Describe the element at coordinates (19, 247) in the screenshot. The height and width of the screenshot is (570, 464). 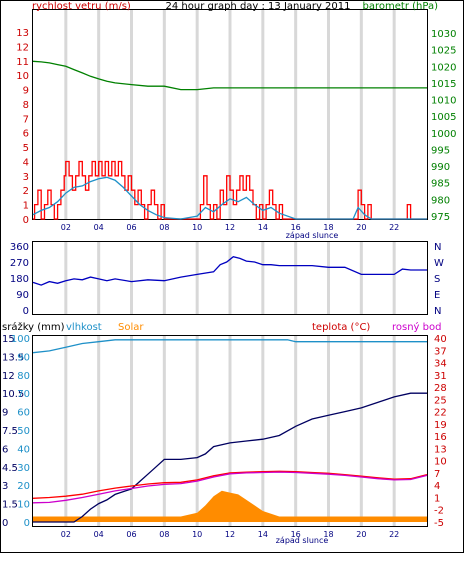
I see `direction-y-tick-label: 360` at that location.